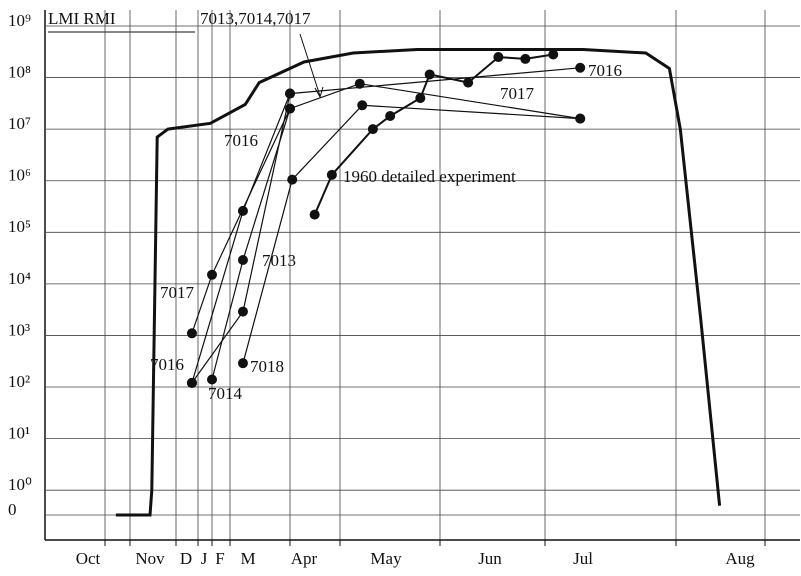 The image size is (801, 576). What do you see at coordinates (88, 558) in the screenshot?
I see `x-tick-label: Oct` at bounding box center [88, 558].